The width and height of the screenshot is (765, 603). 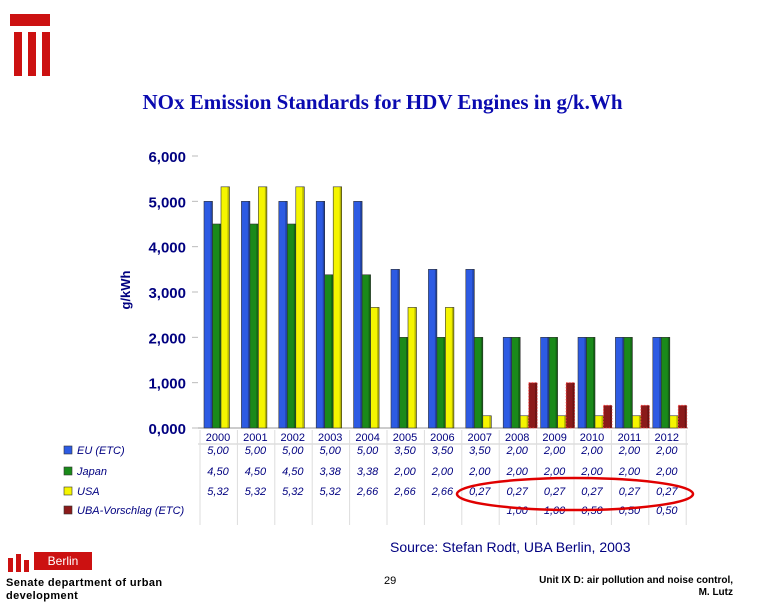 I want to click on x-tick-label: 2007, so click(x=480, y=438).